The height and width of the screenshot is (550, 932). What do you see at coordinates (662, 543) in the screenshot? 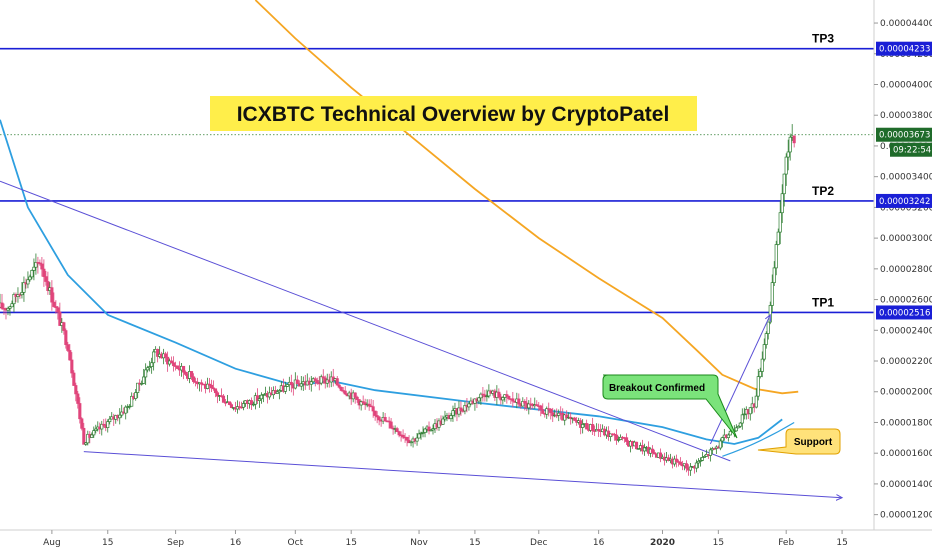
I see `x-tick-label: 2020` at bounding box center [662, 543].